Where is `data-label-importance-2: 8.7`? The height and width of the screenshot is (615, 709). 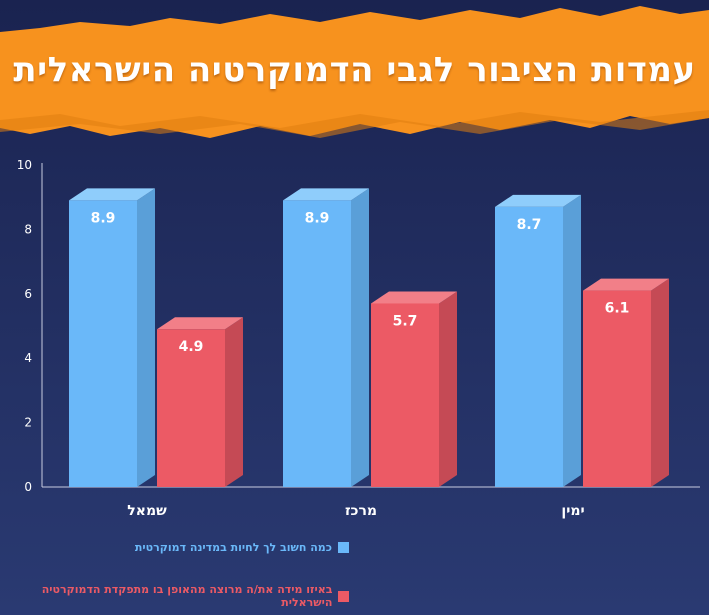 data-label-importance-2: 8.7 is located at coordinates (529, 225).